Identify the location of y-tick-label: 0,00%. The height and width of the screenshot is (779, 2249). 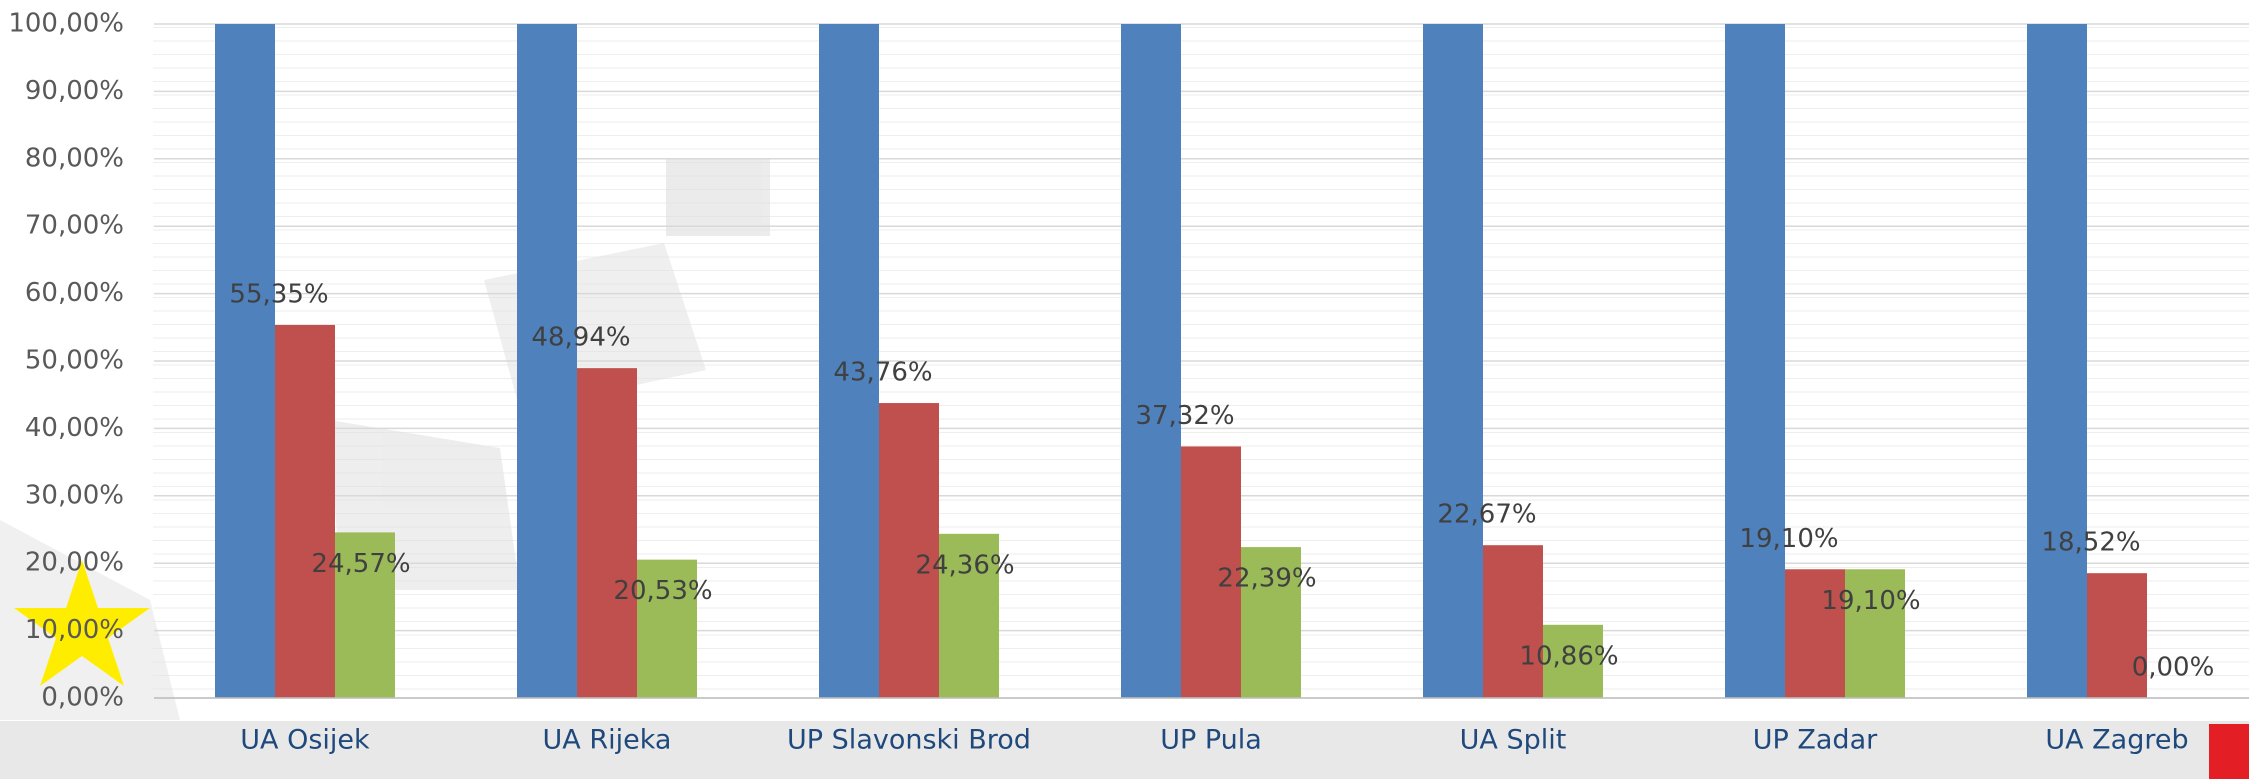
(82, 698).